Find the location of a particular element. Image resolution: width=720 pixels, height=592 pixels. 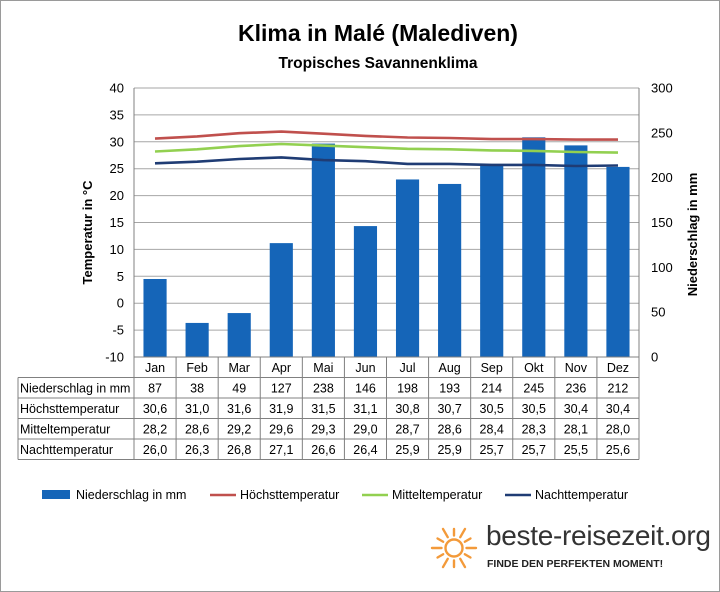

table-cell: 29,3 is located at coordinates (323, 430).